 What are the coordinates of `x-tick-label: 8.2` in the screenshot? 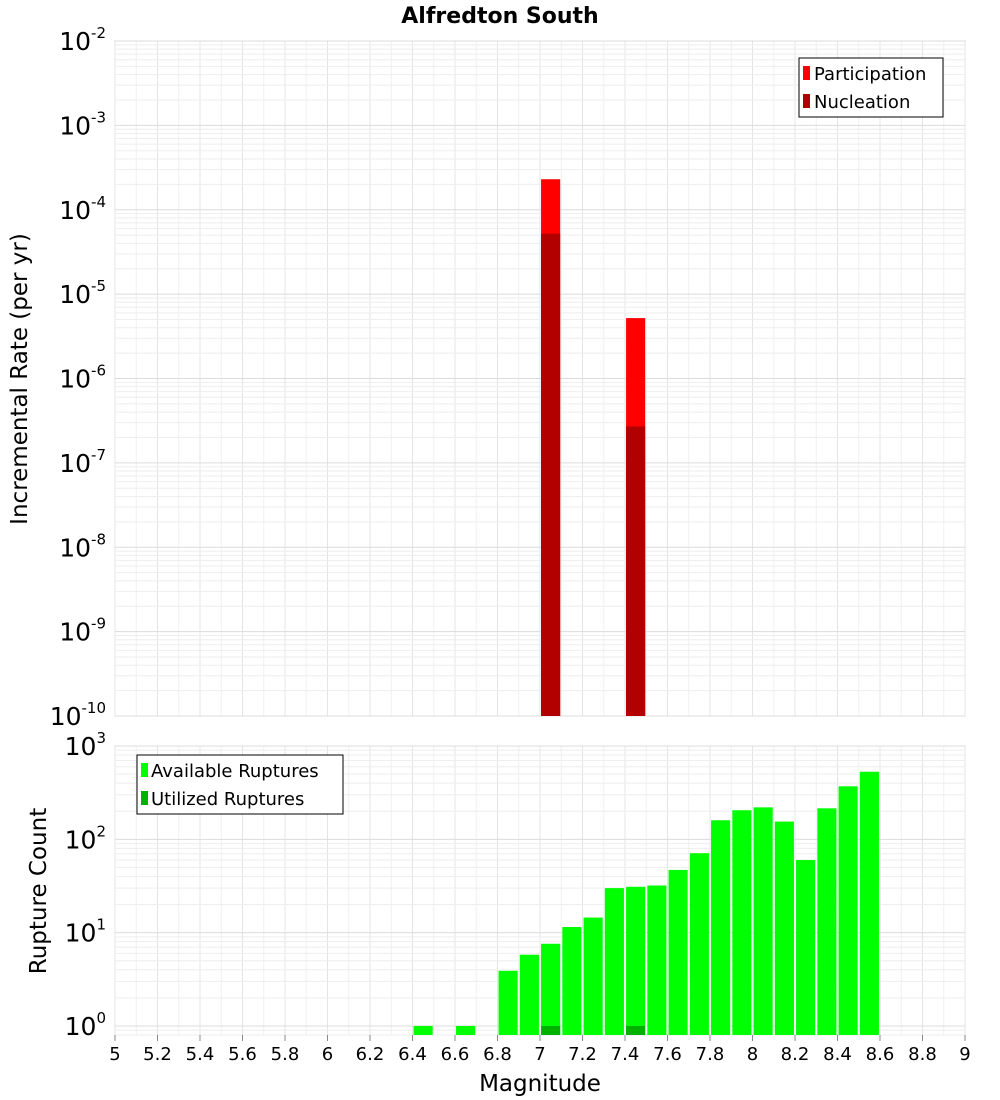 It's located at (795, 1054).